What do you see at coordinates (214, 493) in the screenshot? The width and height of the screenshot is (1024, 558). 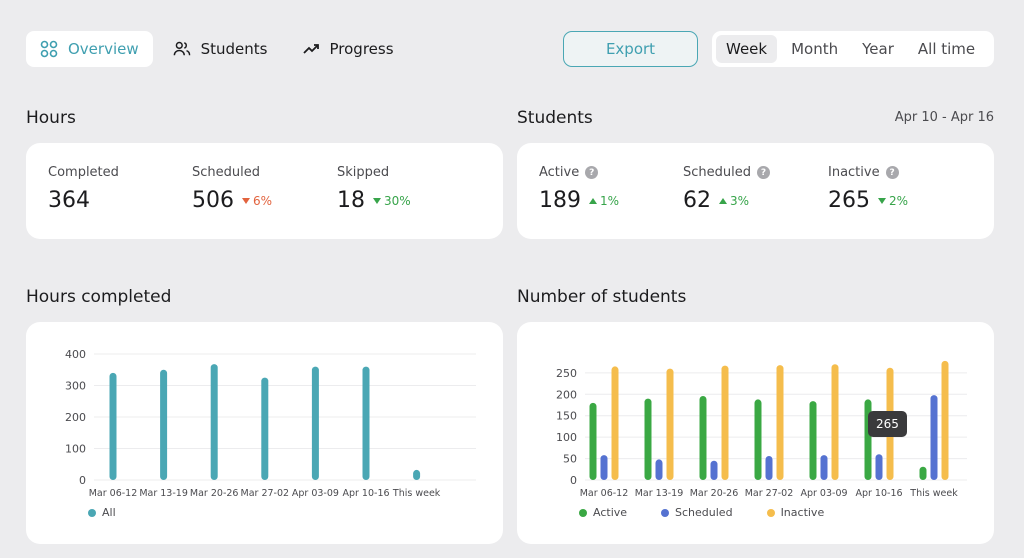 I see `x-tick-label: Mar 20-26` at bounding box center [214, 493].